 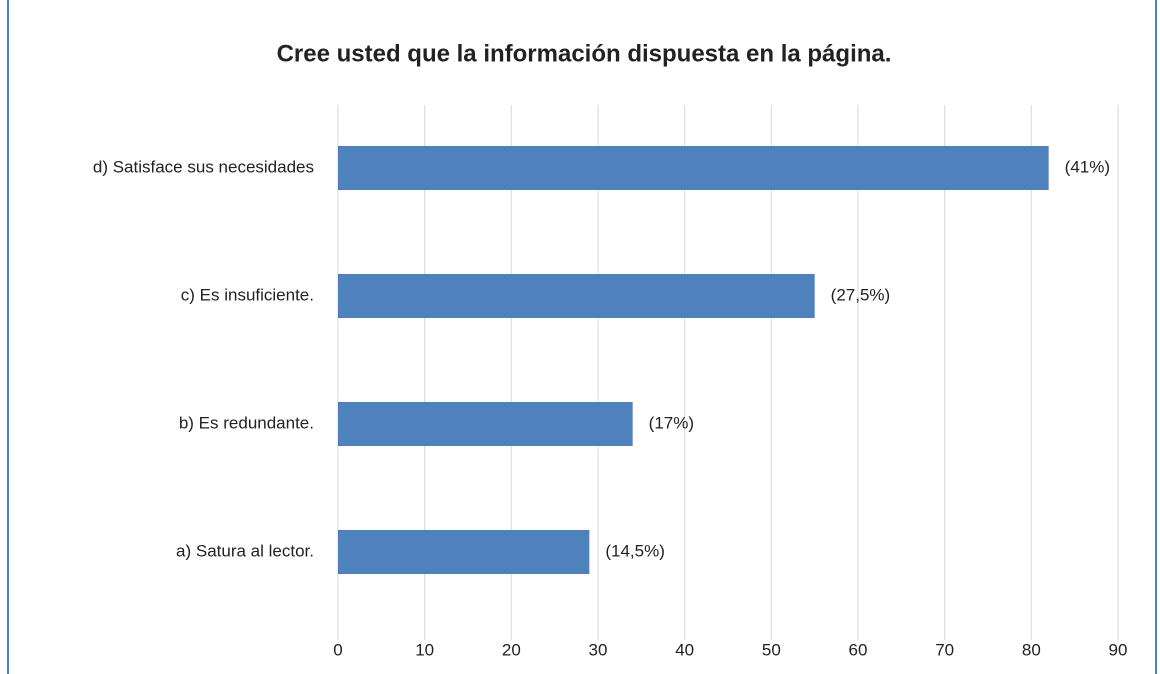 I want to click on x-tick-label: 70, so click(x=944, y=649).